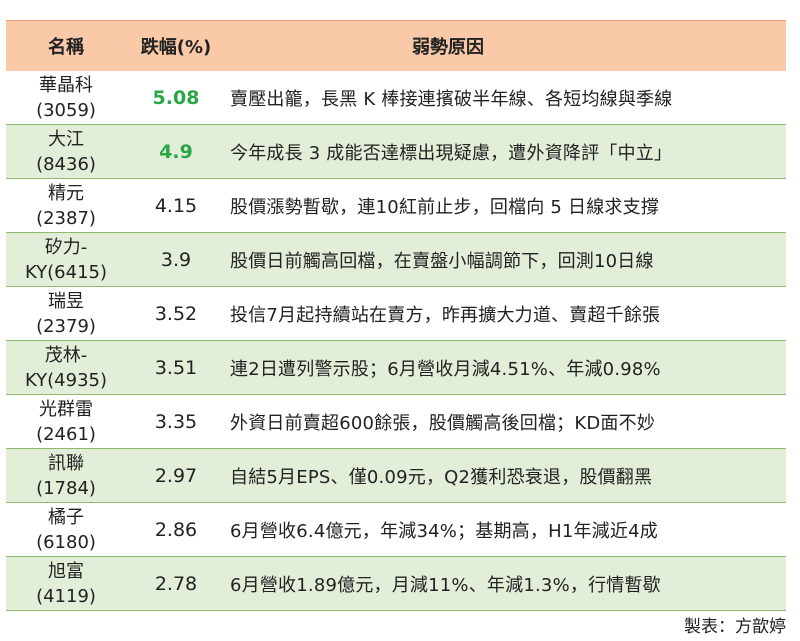 The width and height of the screenshot is (800, 641). I want to click on drop-pct: 2.86, so click(176, 529).